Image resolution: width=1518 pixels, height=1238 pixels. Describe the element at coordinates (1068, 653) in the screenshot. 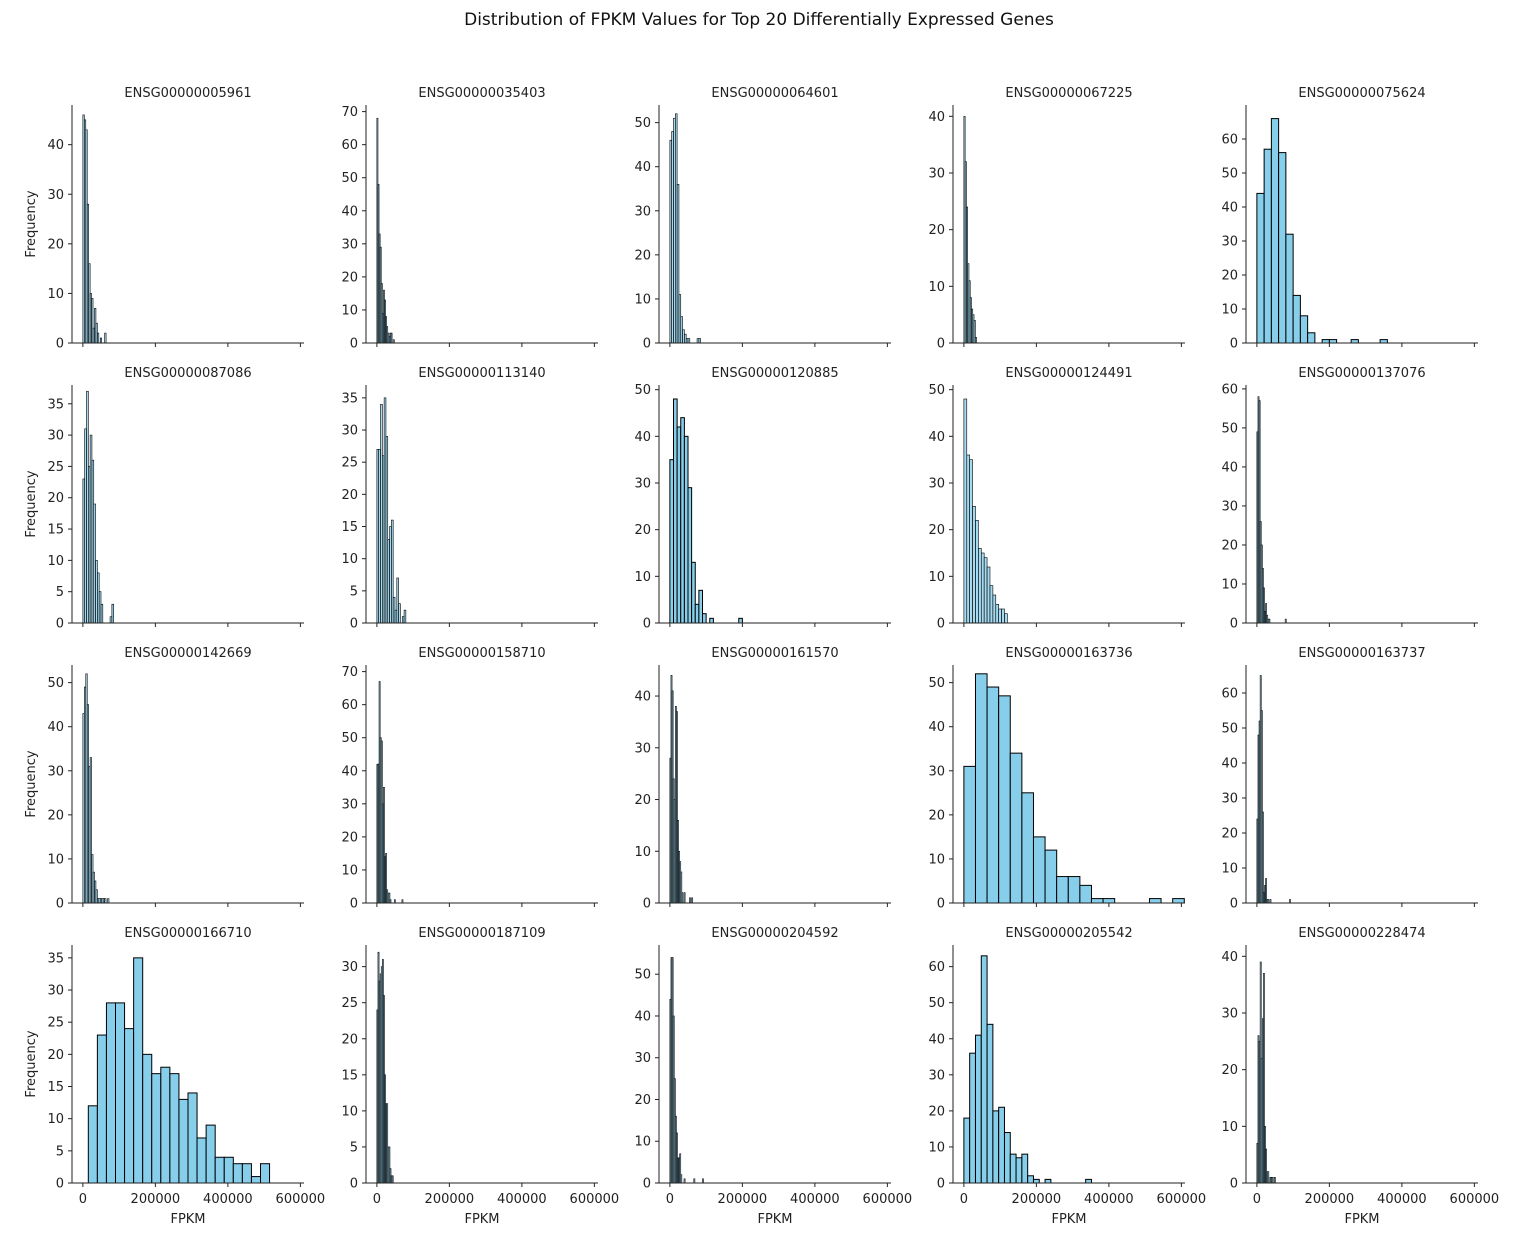

I see `panel-title: ENSG00000163736` at that location.